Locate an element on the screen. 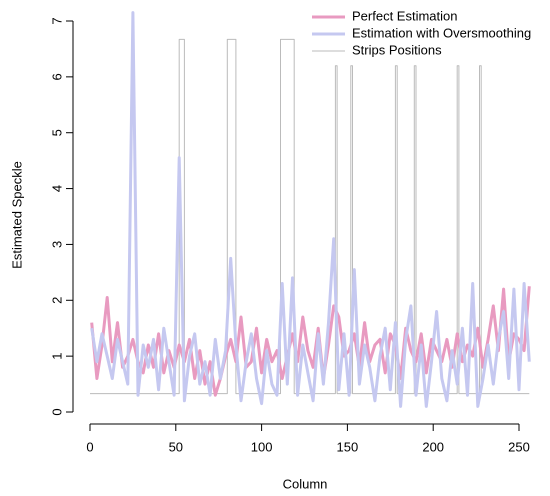  x-tick-label: 100 is located at coordinates (262, 446).